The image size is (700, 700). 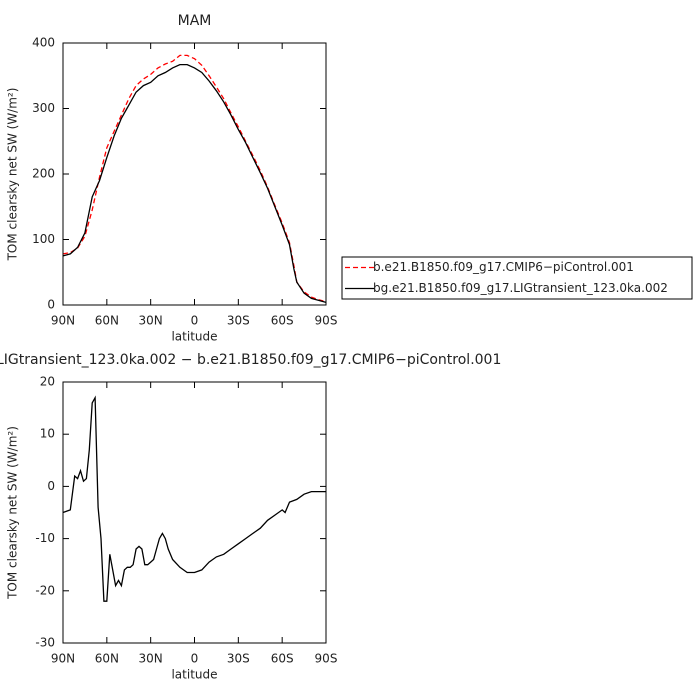 I want to click on y-tick-label: 20, so click(x=47, y=382).